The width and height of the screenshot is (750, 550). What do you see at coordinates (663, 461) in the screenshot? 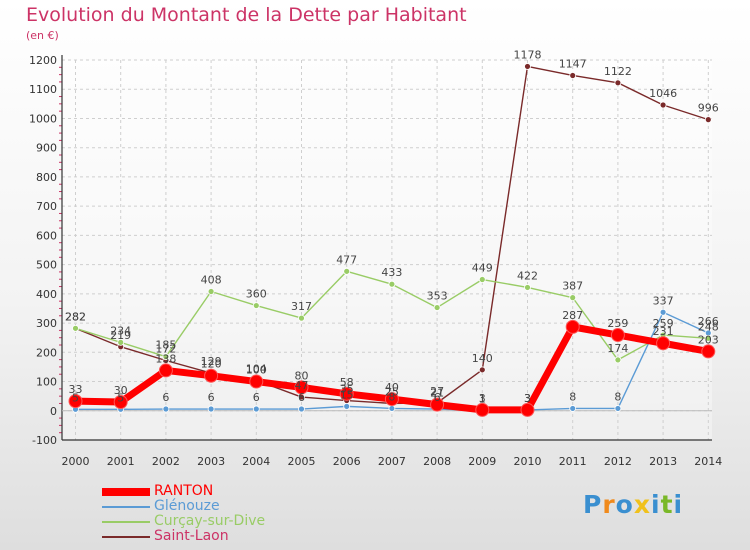
I see `x-tick-label: 2013` at bounding box center [663, 461].